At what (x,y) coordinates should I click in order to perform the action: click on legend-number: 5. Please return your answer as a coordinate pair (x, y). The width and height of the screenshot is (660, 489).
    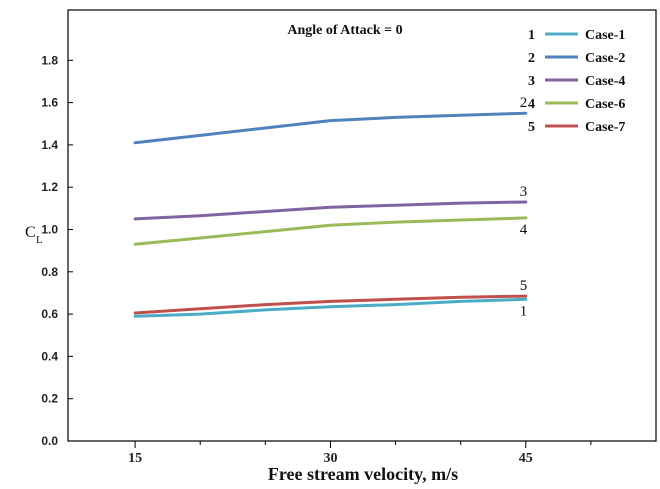
    Looking at the image, I should click on (531, 127).